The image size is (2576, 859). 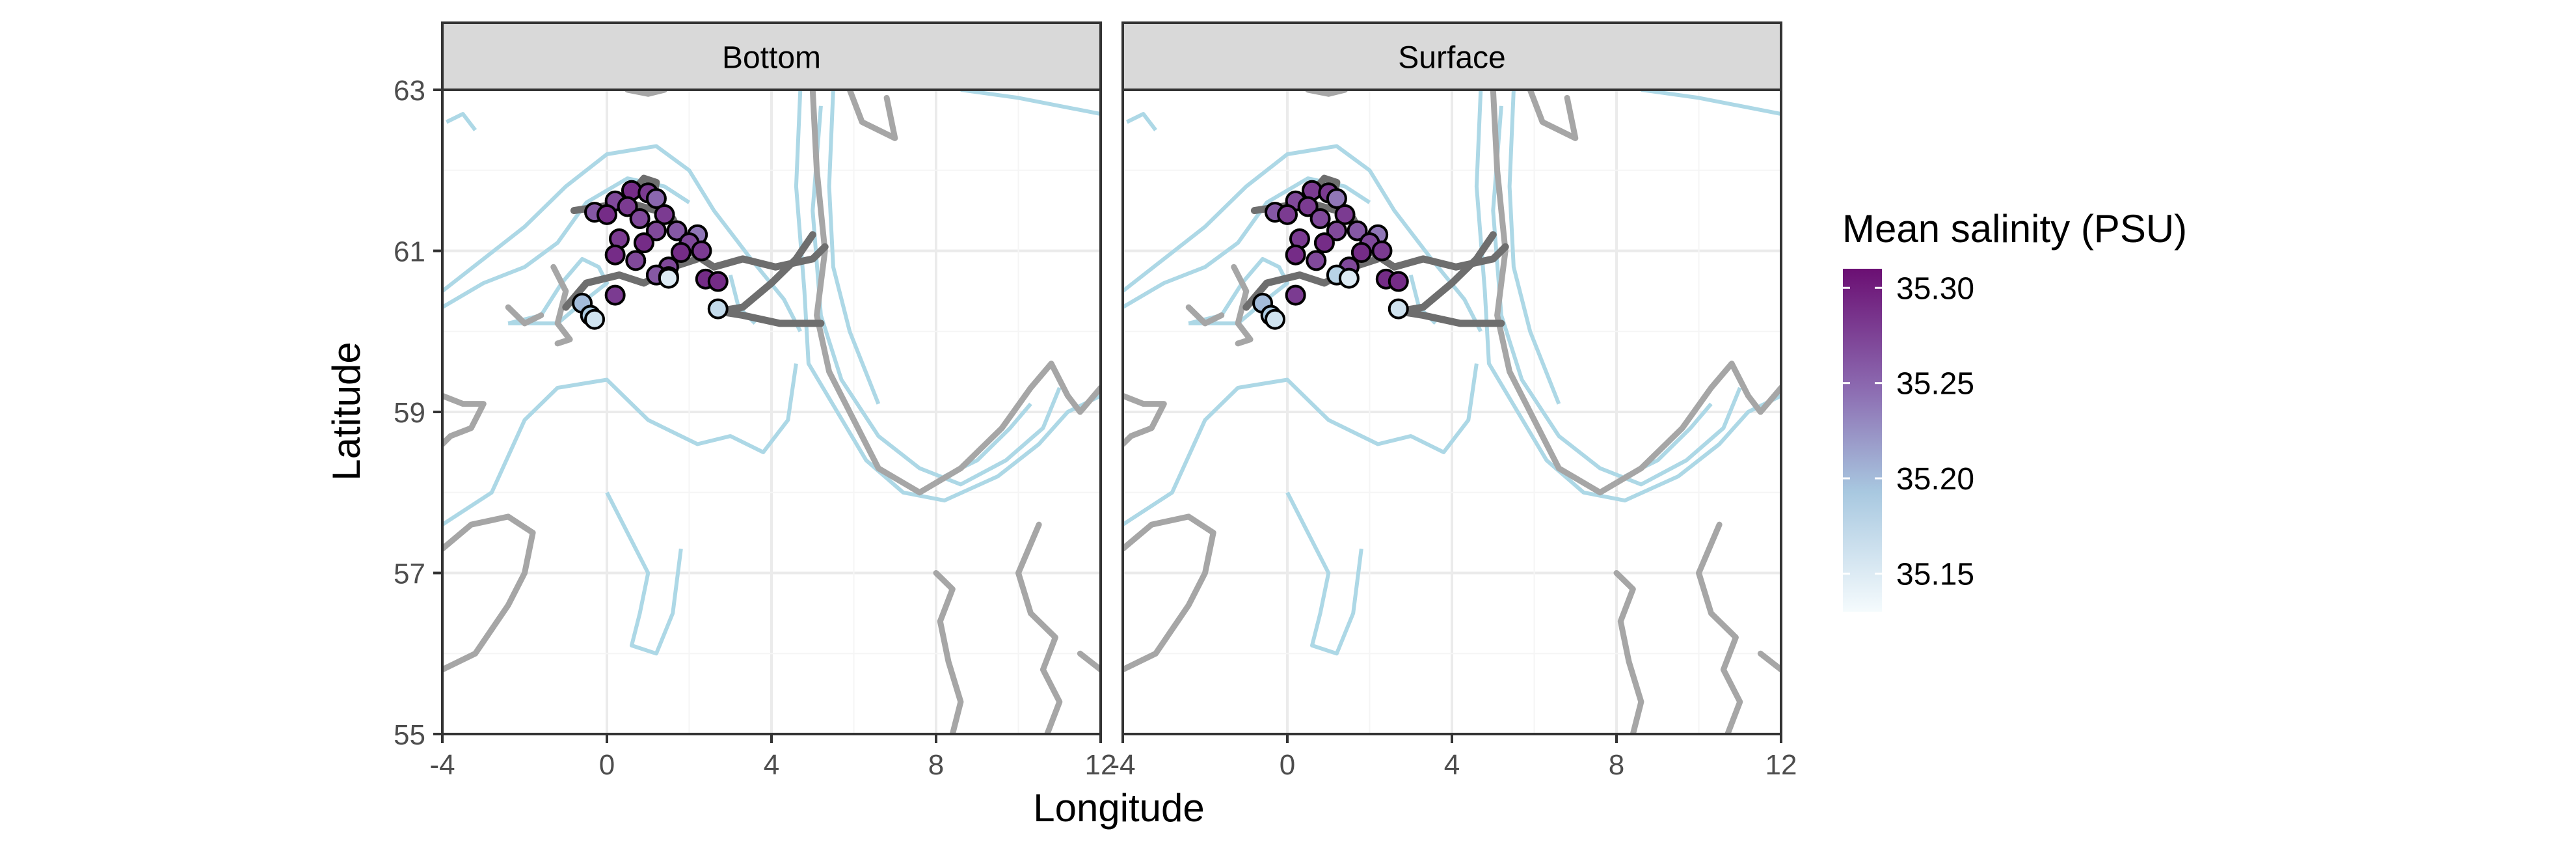 What do you see at coordinates (1908, 431) in the screenshot?
I see `legend-ticks: 35.15 35.20 35.25 35.30` at bounding box center [1908, 431].